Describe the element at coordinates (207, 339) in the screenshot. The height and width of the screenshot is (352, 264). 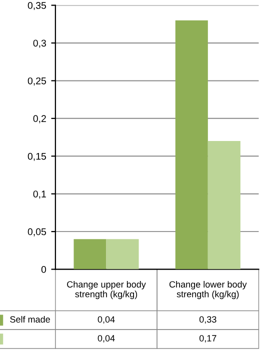
I see `data-label: 0,17` at that location.